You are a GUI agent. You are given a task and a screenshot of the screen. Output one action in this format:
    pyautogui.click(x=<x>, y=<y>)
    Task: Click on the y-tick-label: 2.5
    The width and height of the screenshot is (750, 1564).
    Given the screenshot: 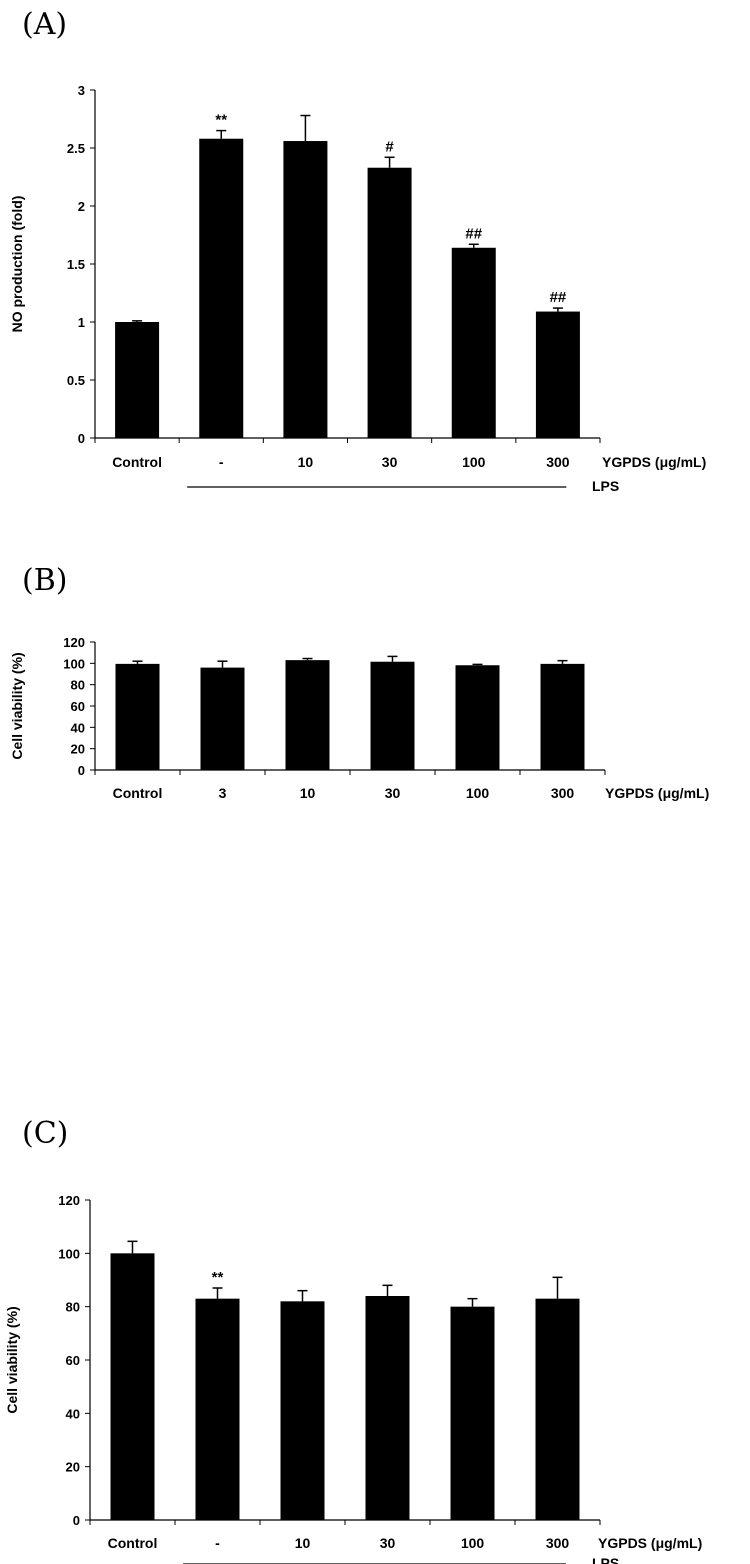 What is the action you would take?
    pyautogui.click(x=76, y=148)
    